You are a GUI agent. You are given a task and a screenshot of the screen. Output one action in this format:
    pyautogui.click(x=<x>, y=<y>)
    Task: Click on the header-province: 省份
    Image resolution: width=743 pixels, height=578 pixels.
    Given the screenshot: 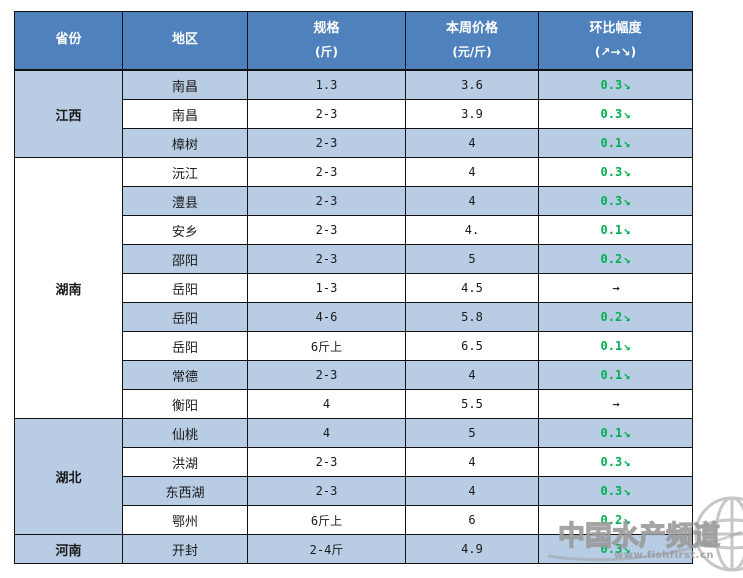 What is the action you would take?
    pyautogui.click(x=68, y=41)
    